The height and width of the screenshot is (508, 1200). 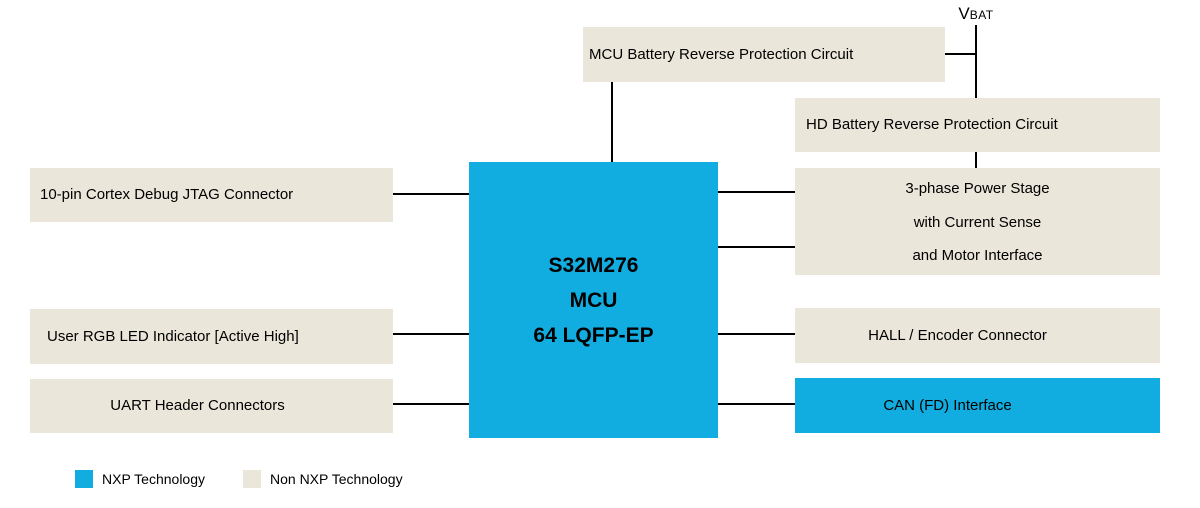 I want to click on mcu-battery-protection-label: MCU Battery Reverse Protection Circuit, so click(x=721, y=54).